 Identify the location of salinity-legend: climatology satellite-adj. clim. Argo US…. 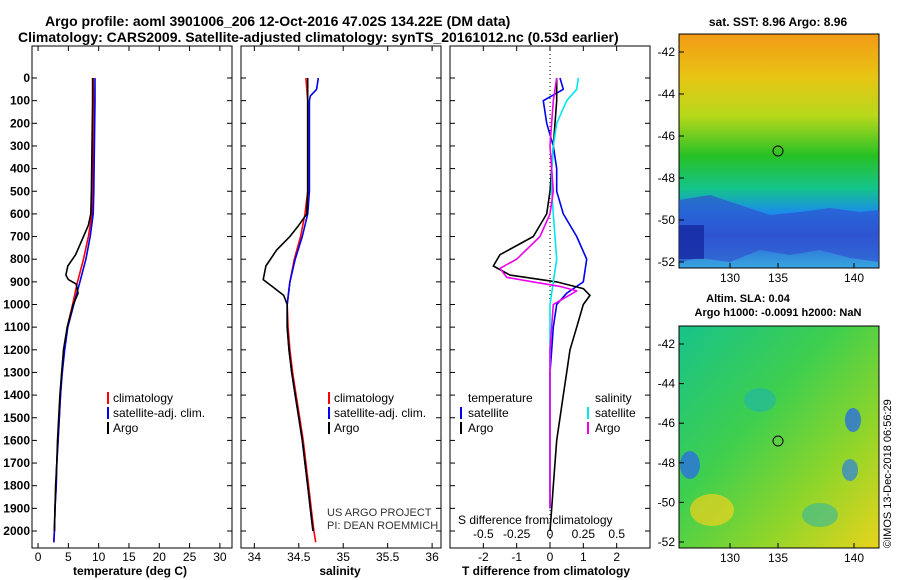
(382, 461).